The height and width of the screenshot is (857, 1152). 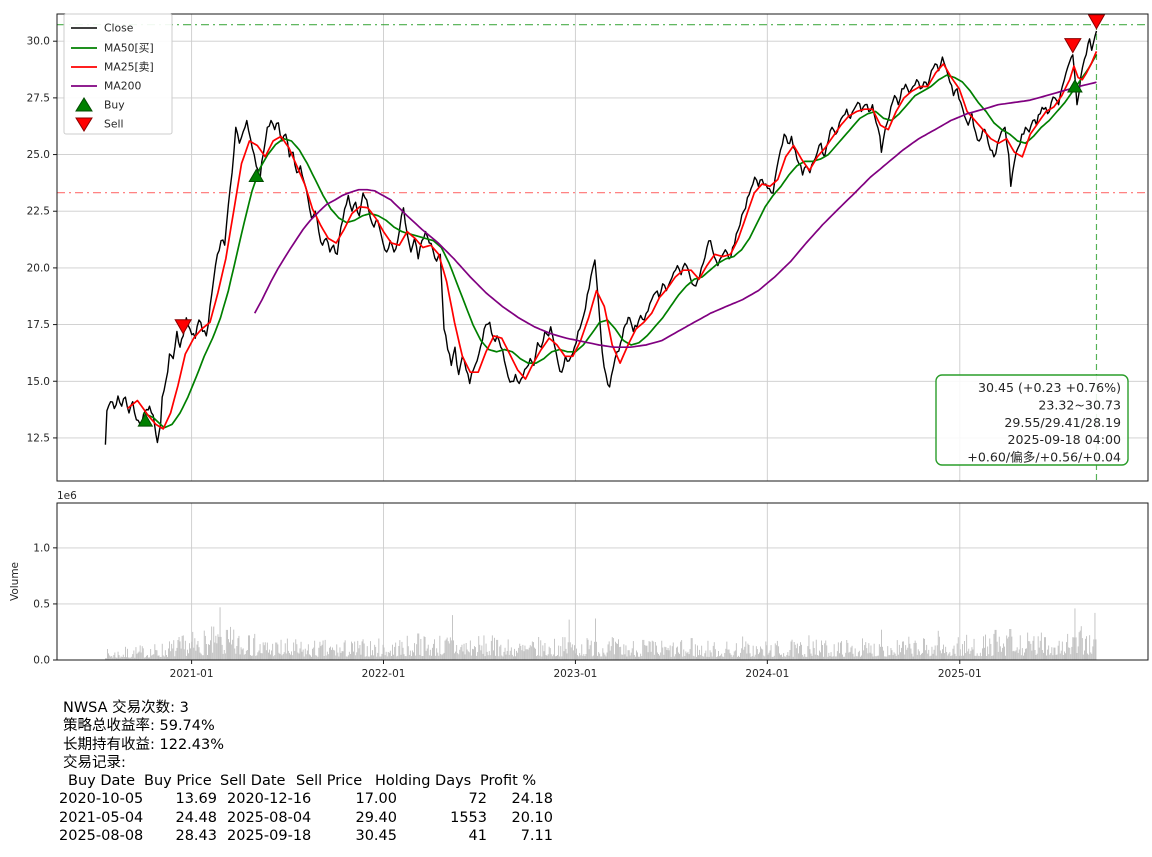 What do you see at coordinates (576, 818) in the screenshot?
I see `trade-table-row: 2021-05-04 24.48 2025-08-04 29.40 1553 20.10` at bounding box center [576, 818].